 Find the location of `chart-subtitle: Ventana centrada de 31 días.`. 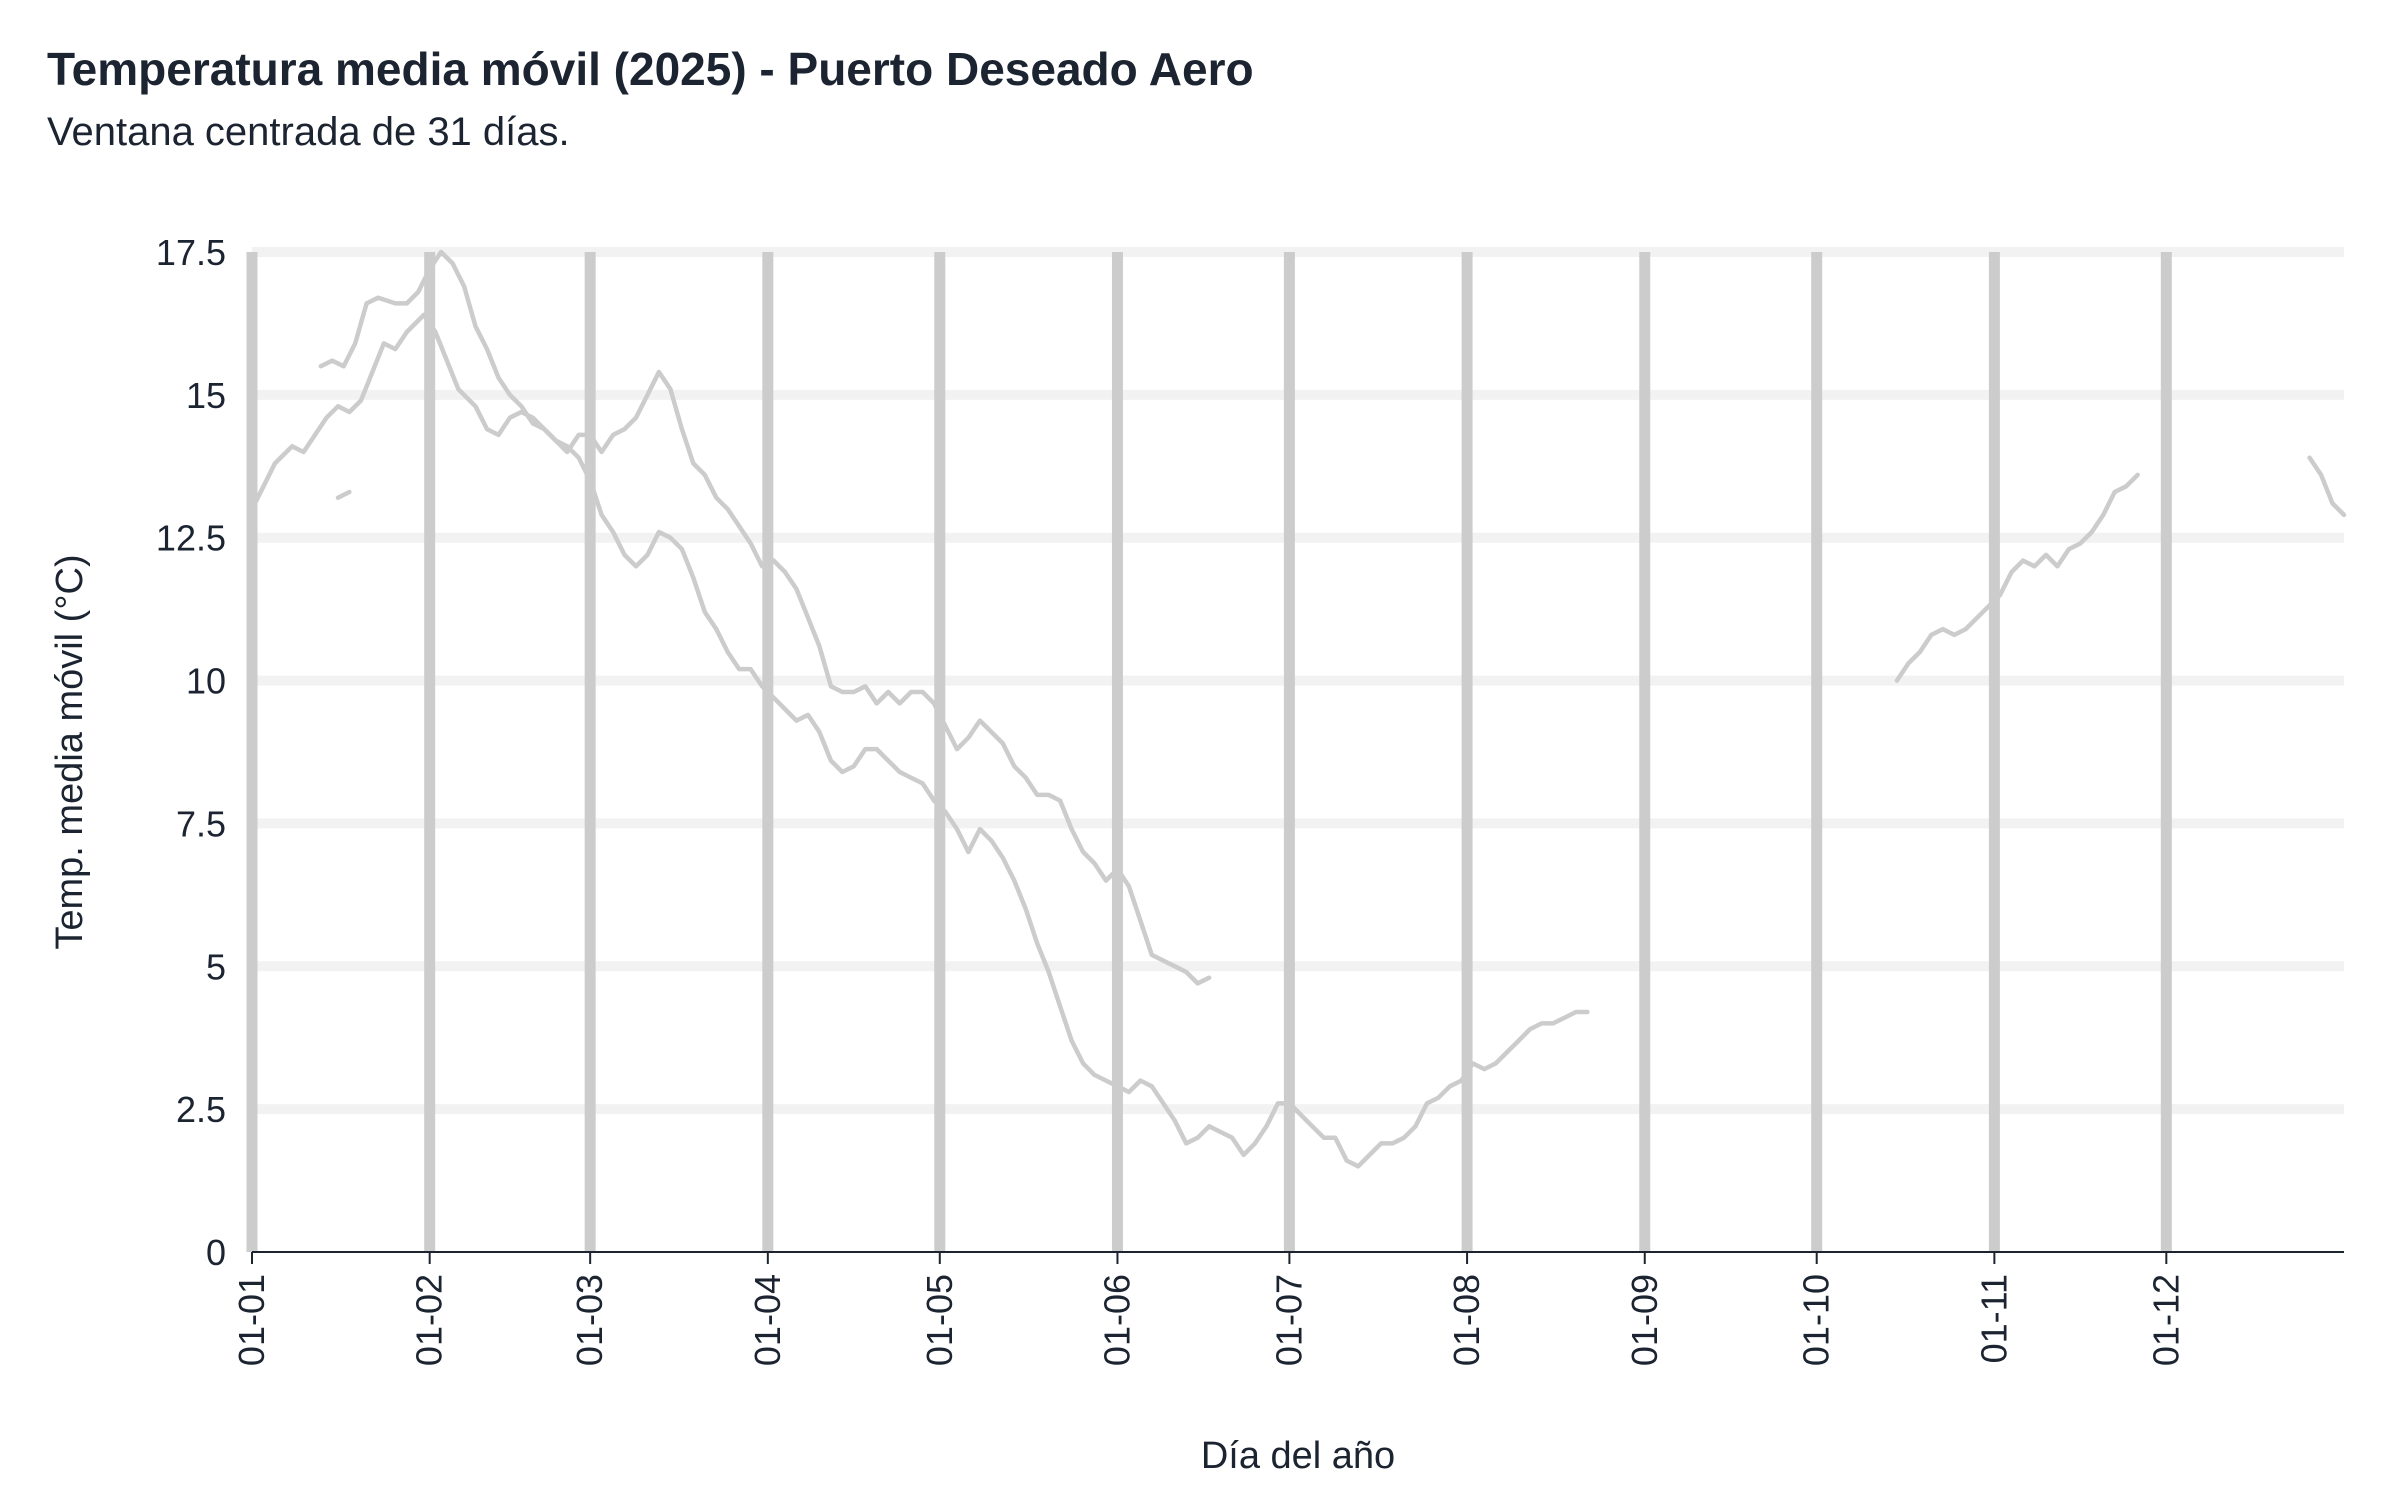

chart-subtitle: Ventana centrada de 31 días. is located at coordinates (308, 132).